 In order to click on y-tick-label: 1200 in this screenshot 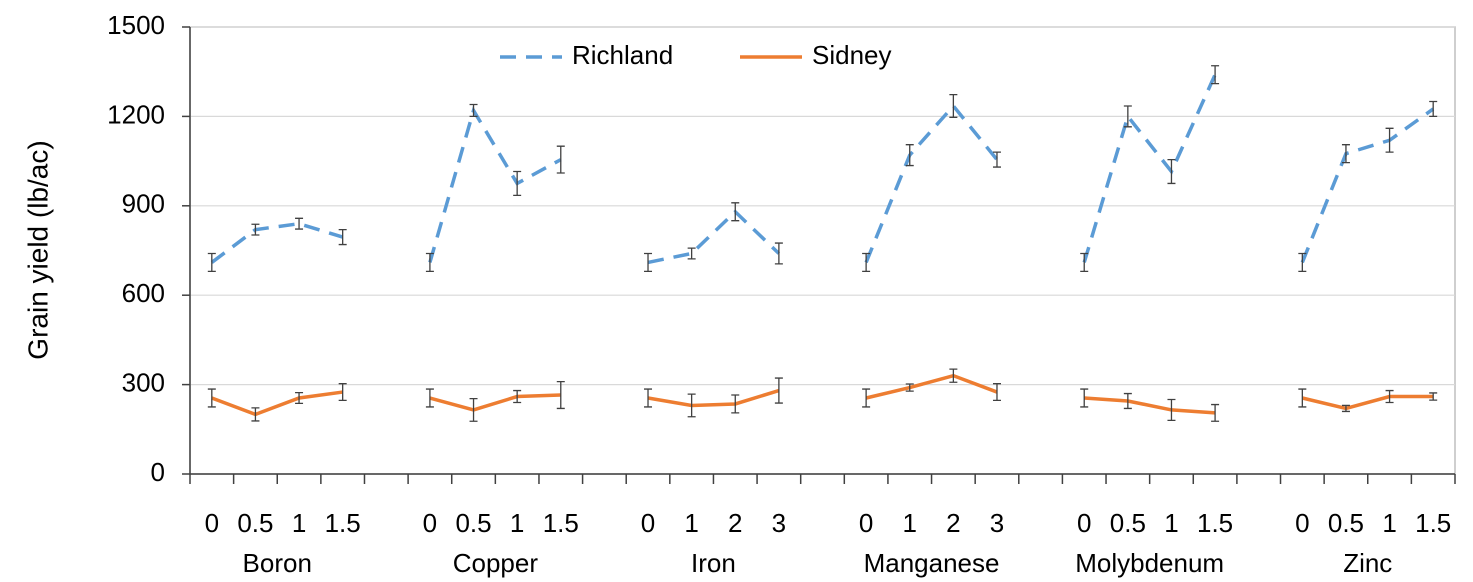, I will do `click(136, 114)`.